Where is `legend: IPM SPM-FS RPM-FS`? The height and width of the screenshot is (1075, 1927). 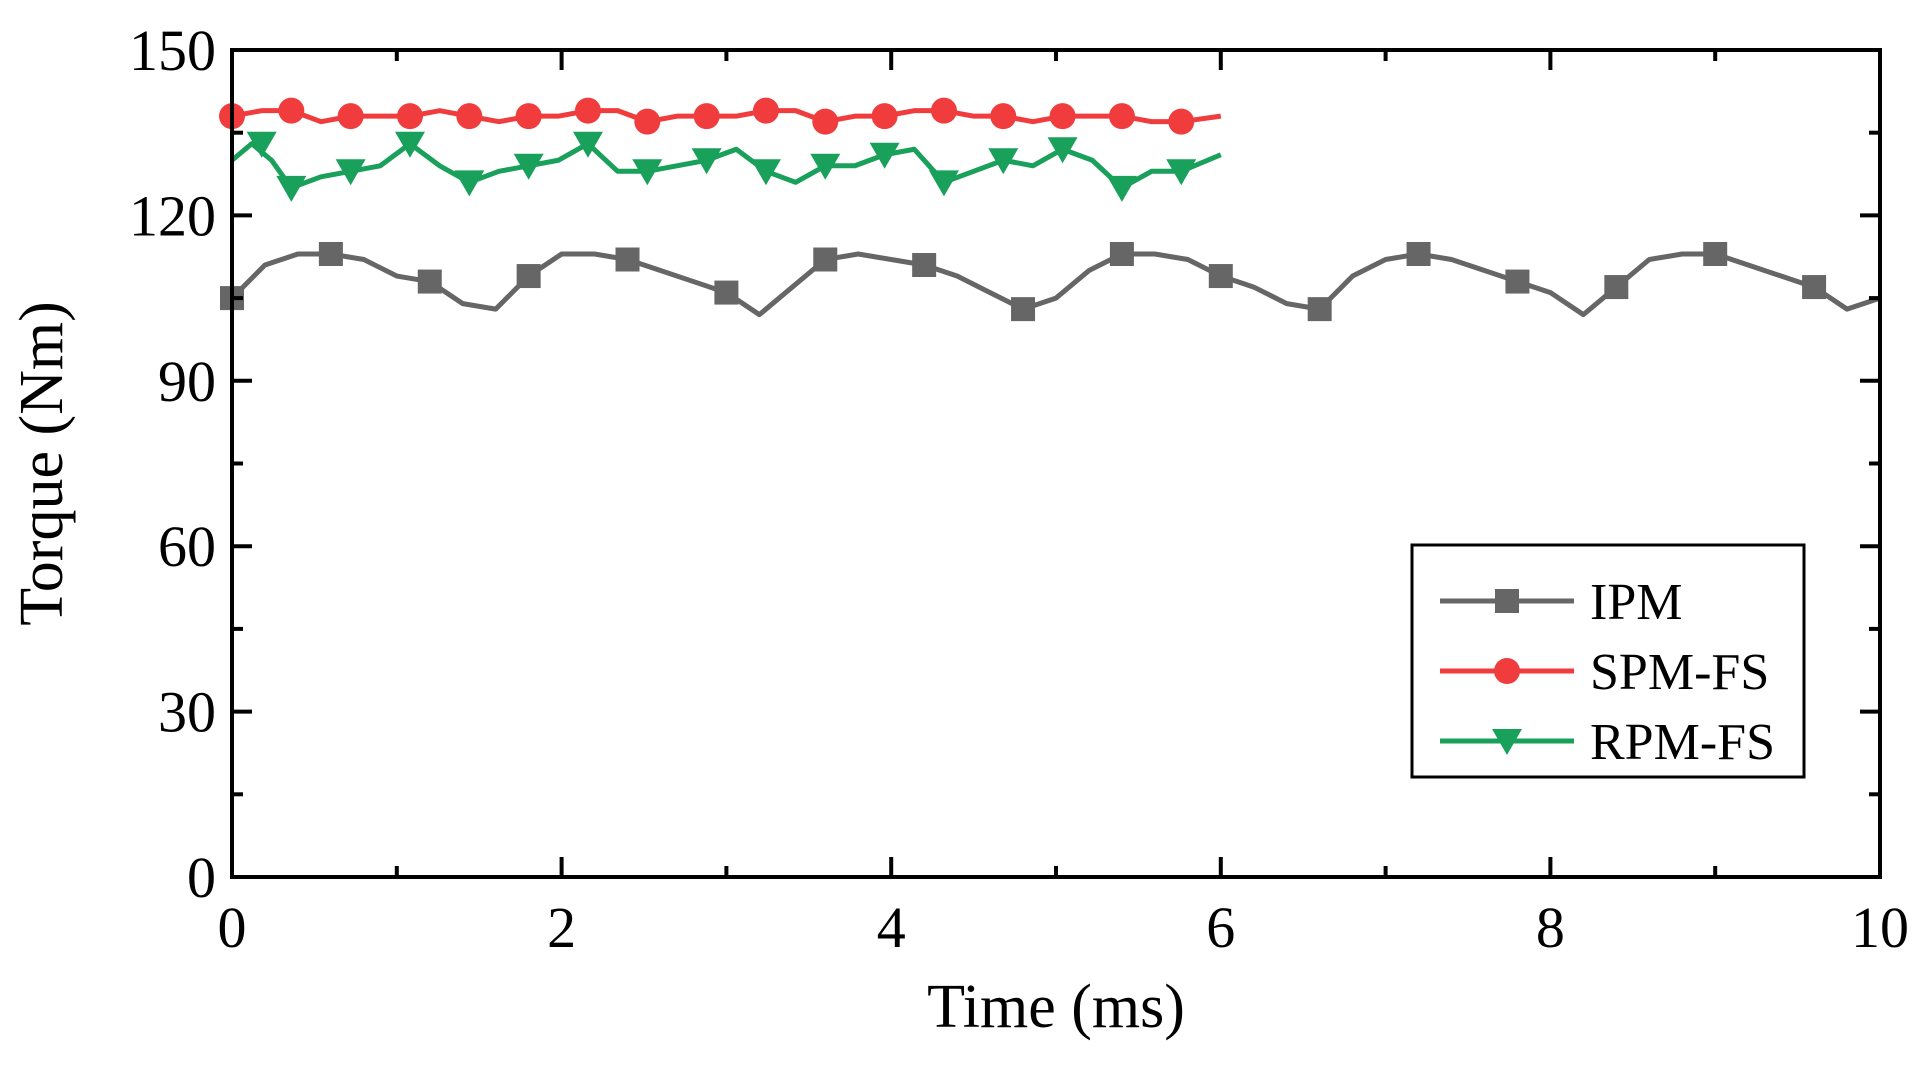 legend: IPM SPM-FS RPM-FS is located at coordinates (1608, 661).